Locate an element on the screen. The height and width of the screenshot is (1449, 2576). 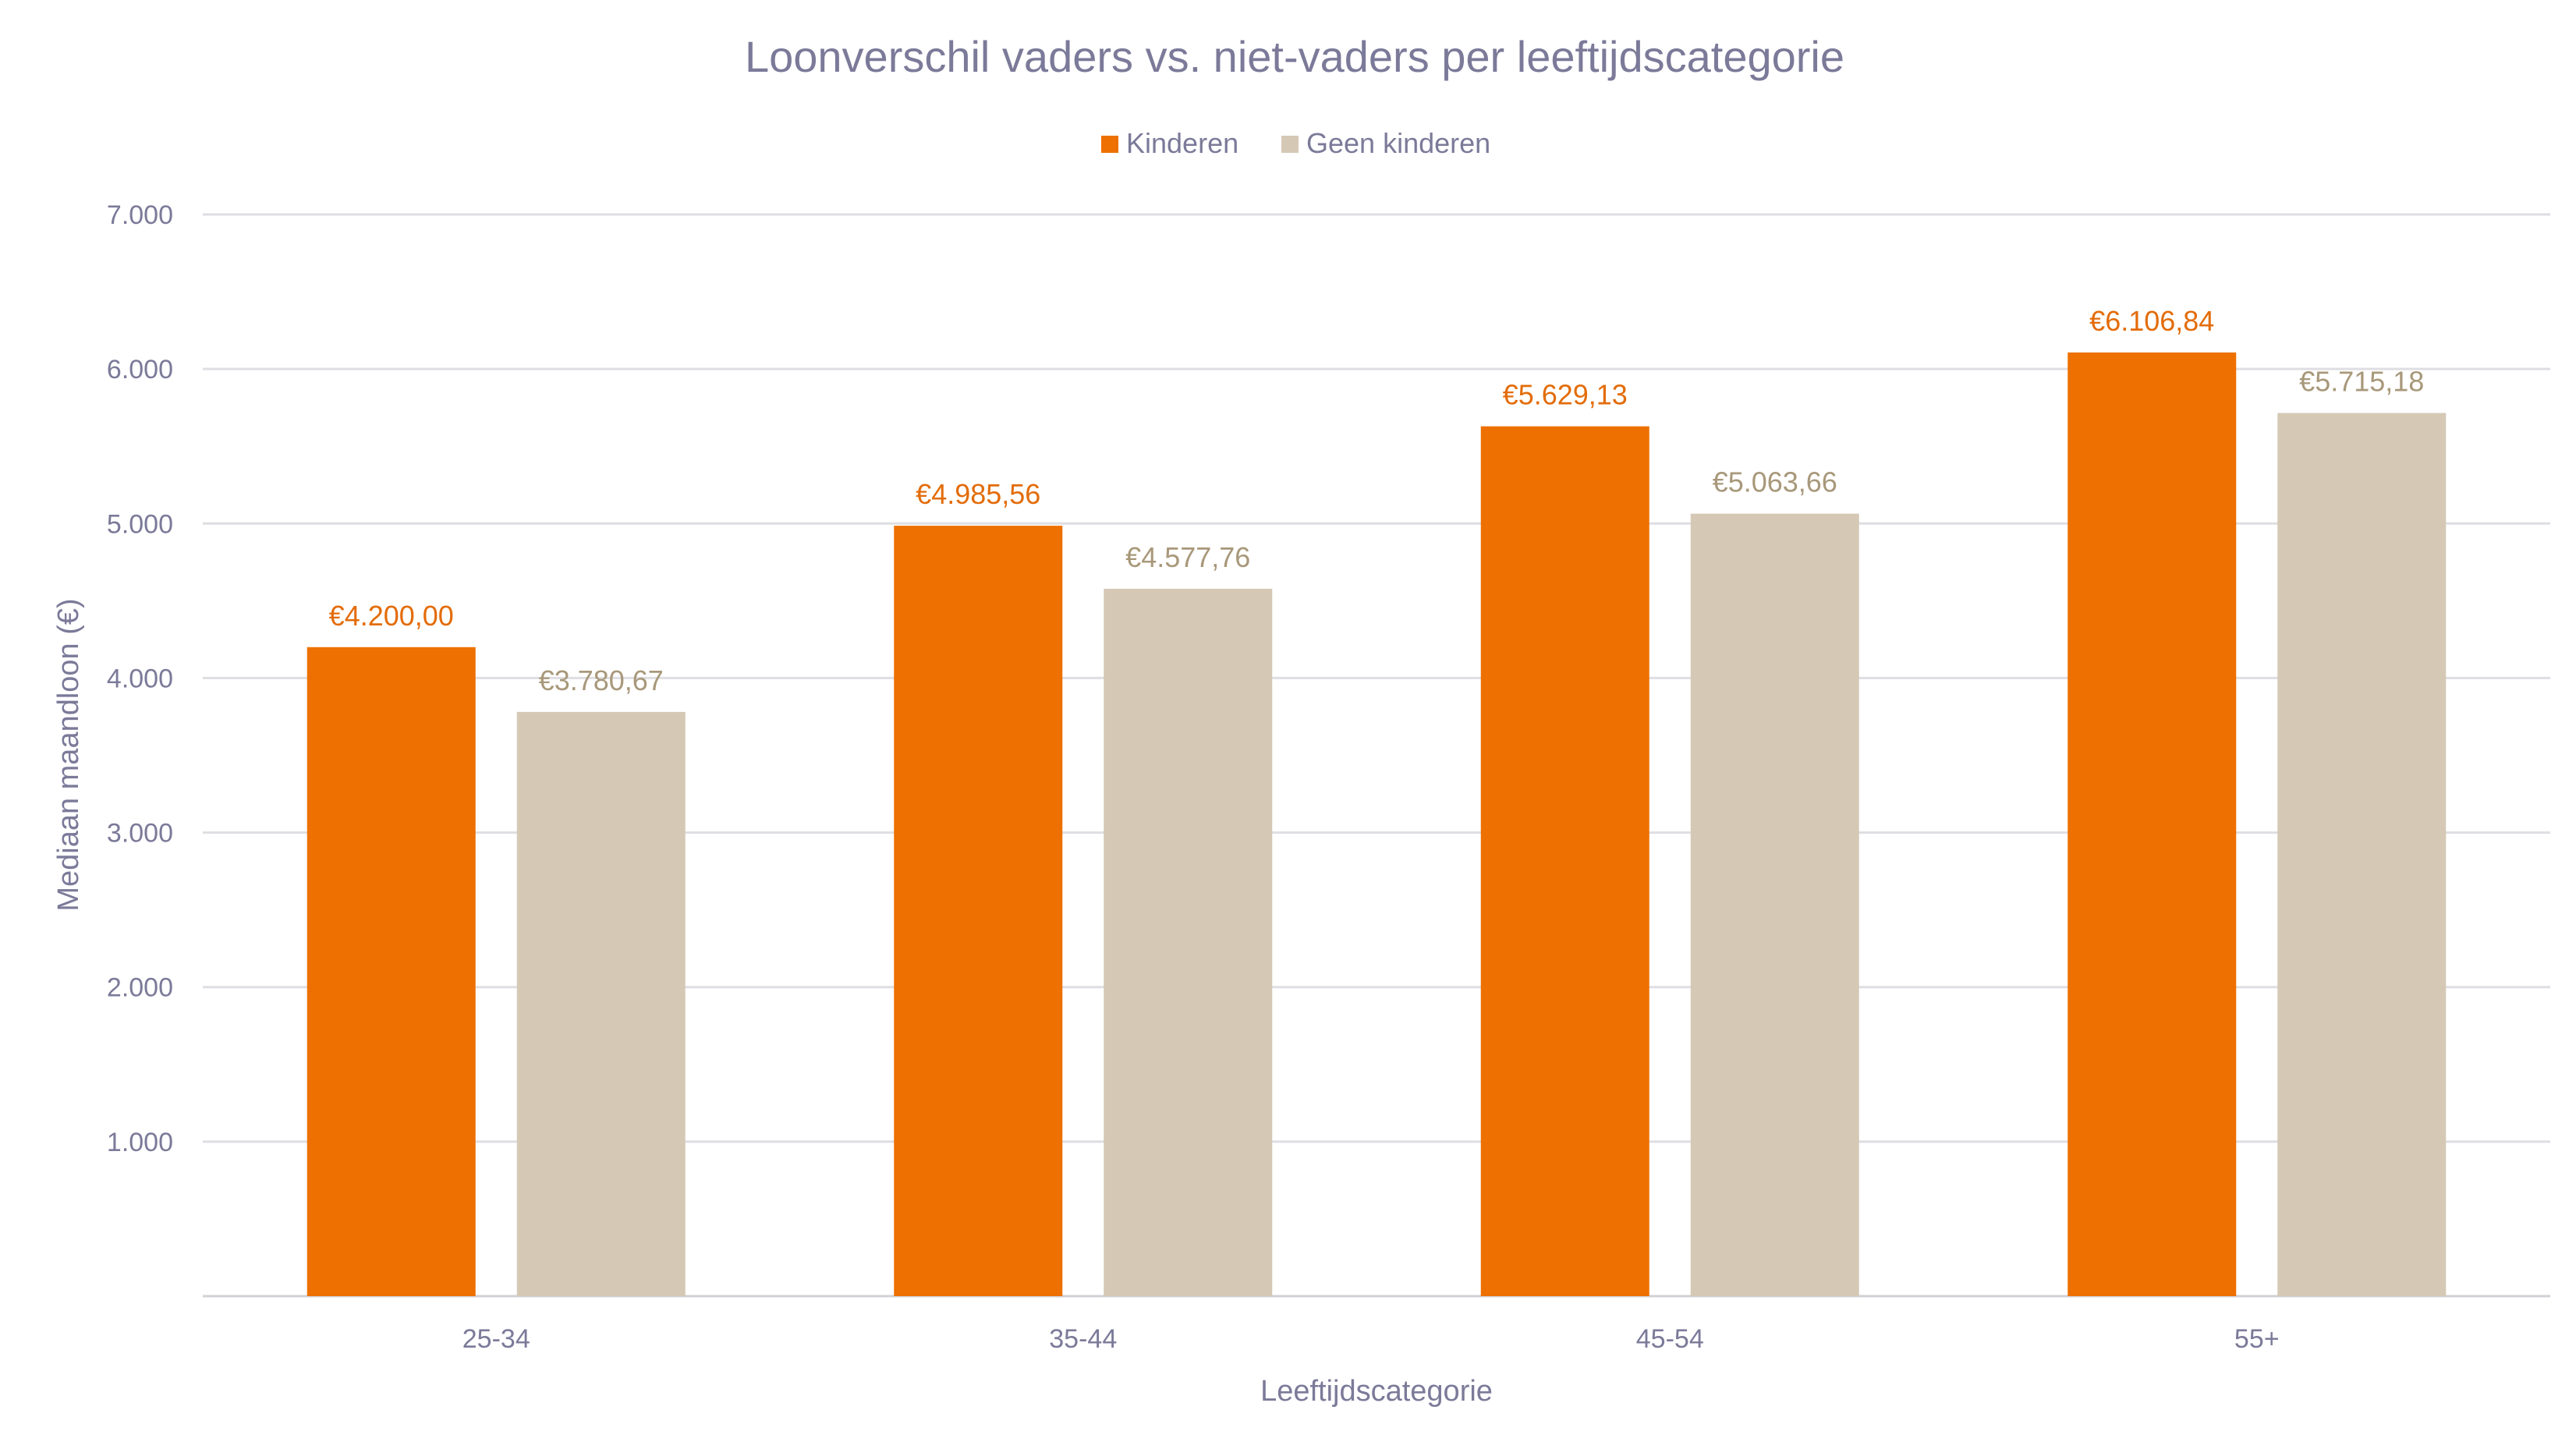
data-label: €4.200,00 is located at coordinates (391, 616).